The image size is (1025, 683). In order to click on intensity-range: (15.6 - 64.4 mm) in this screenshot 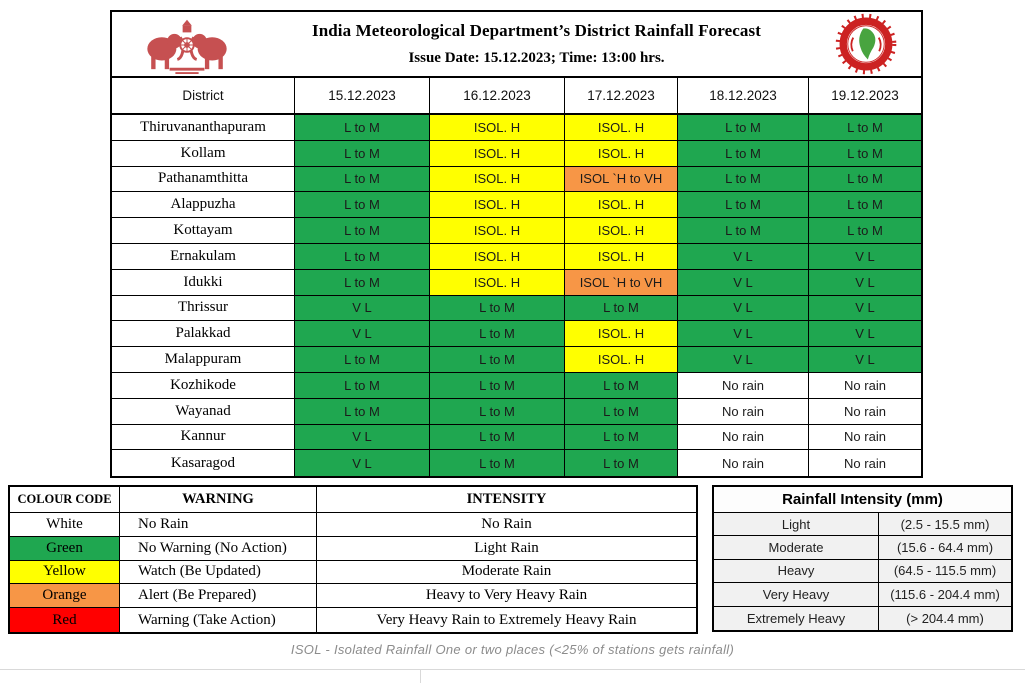, I will do `click(945, 547)`.